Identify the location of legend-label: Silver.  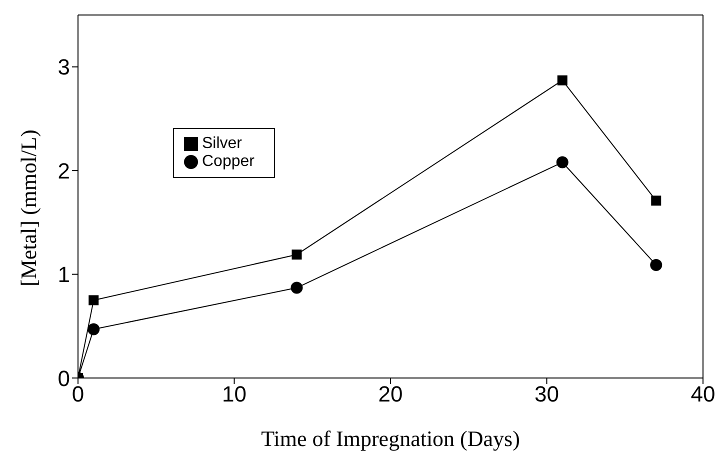
(222, 143).